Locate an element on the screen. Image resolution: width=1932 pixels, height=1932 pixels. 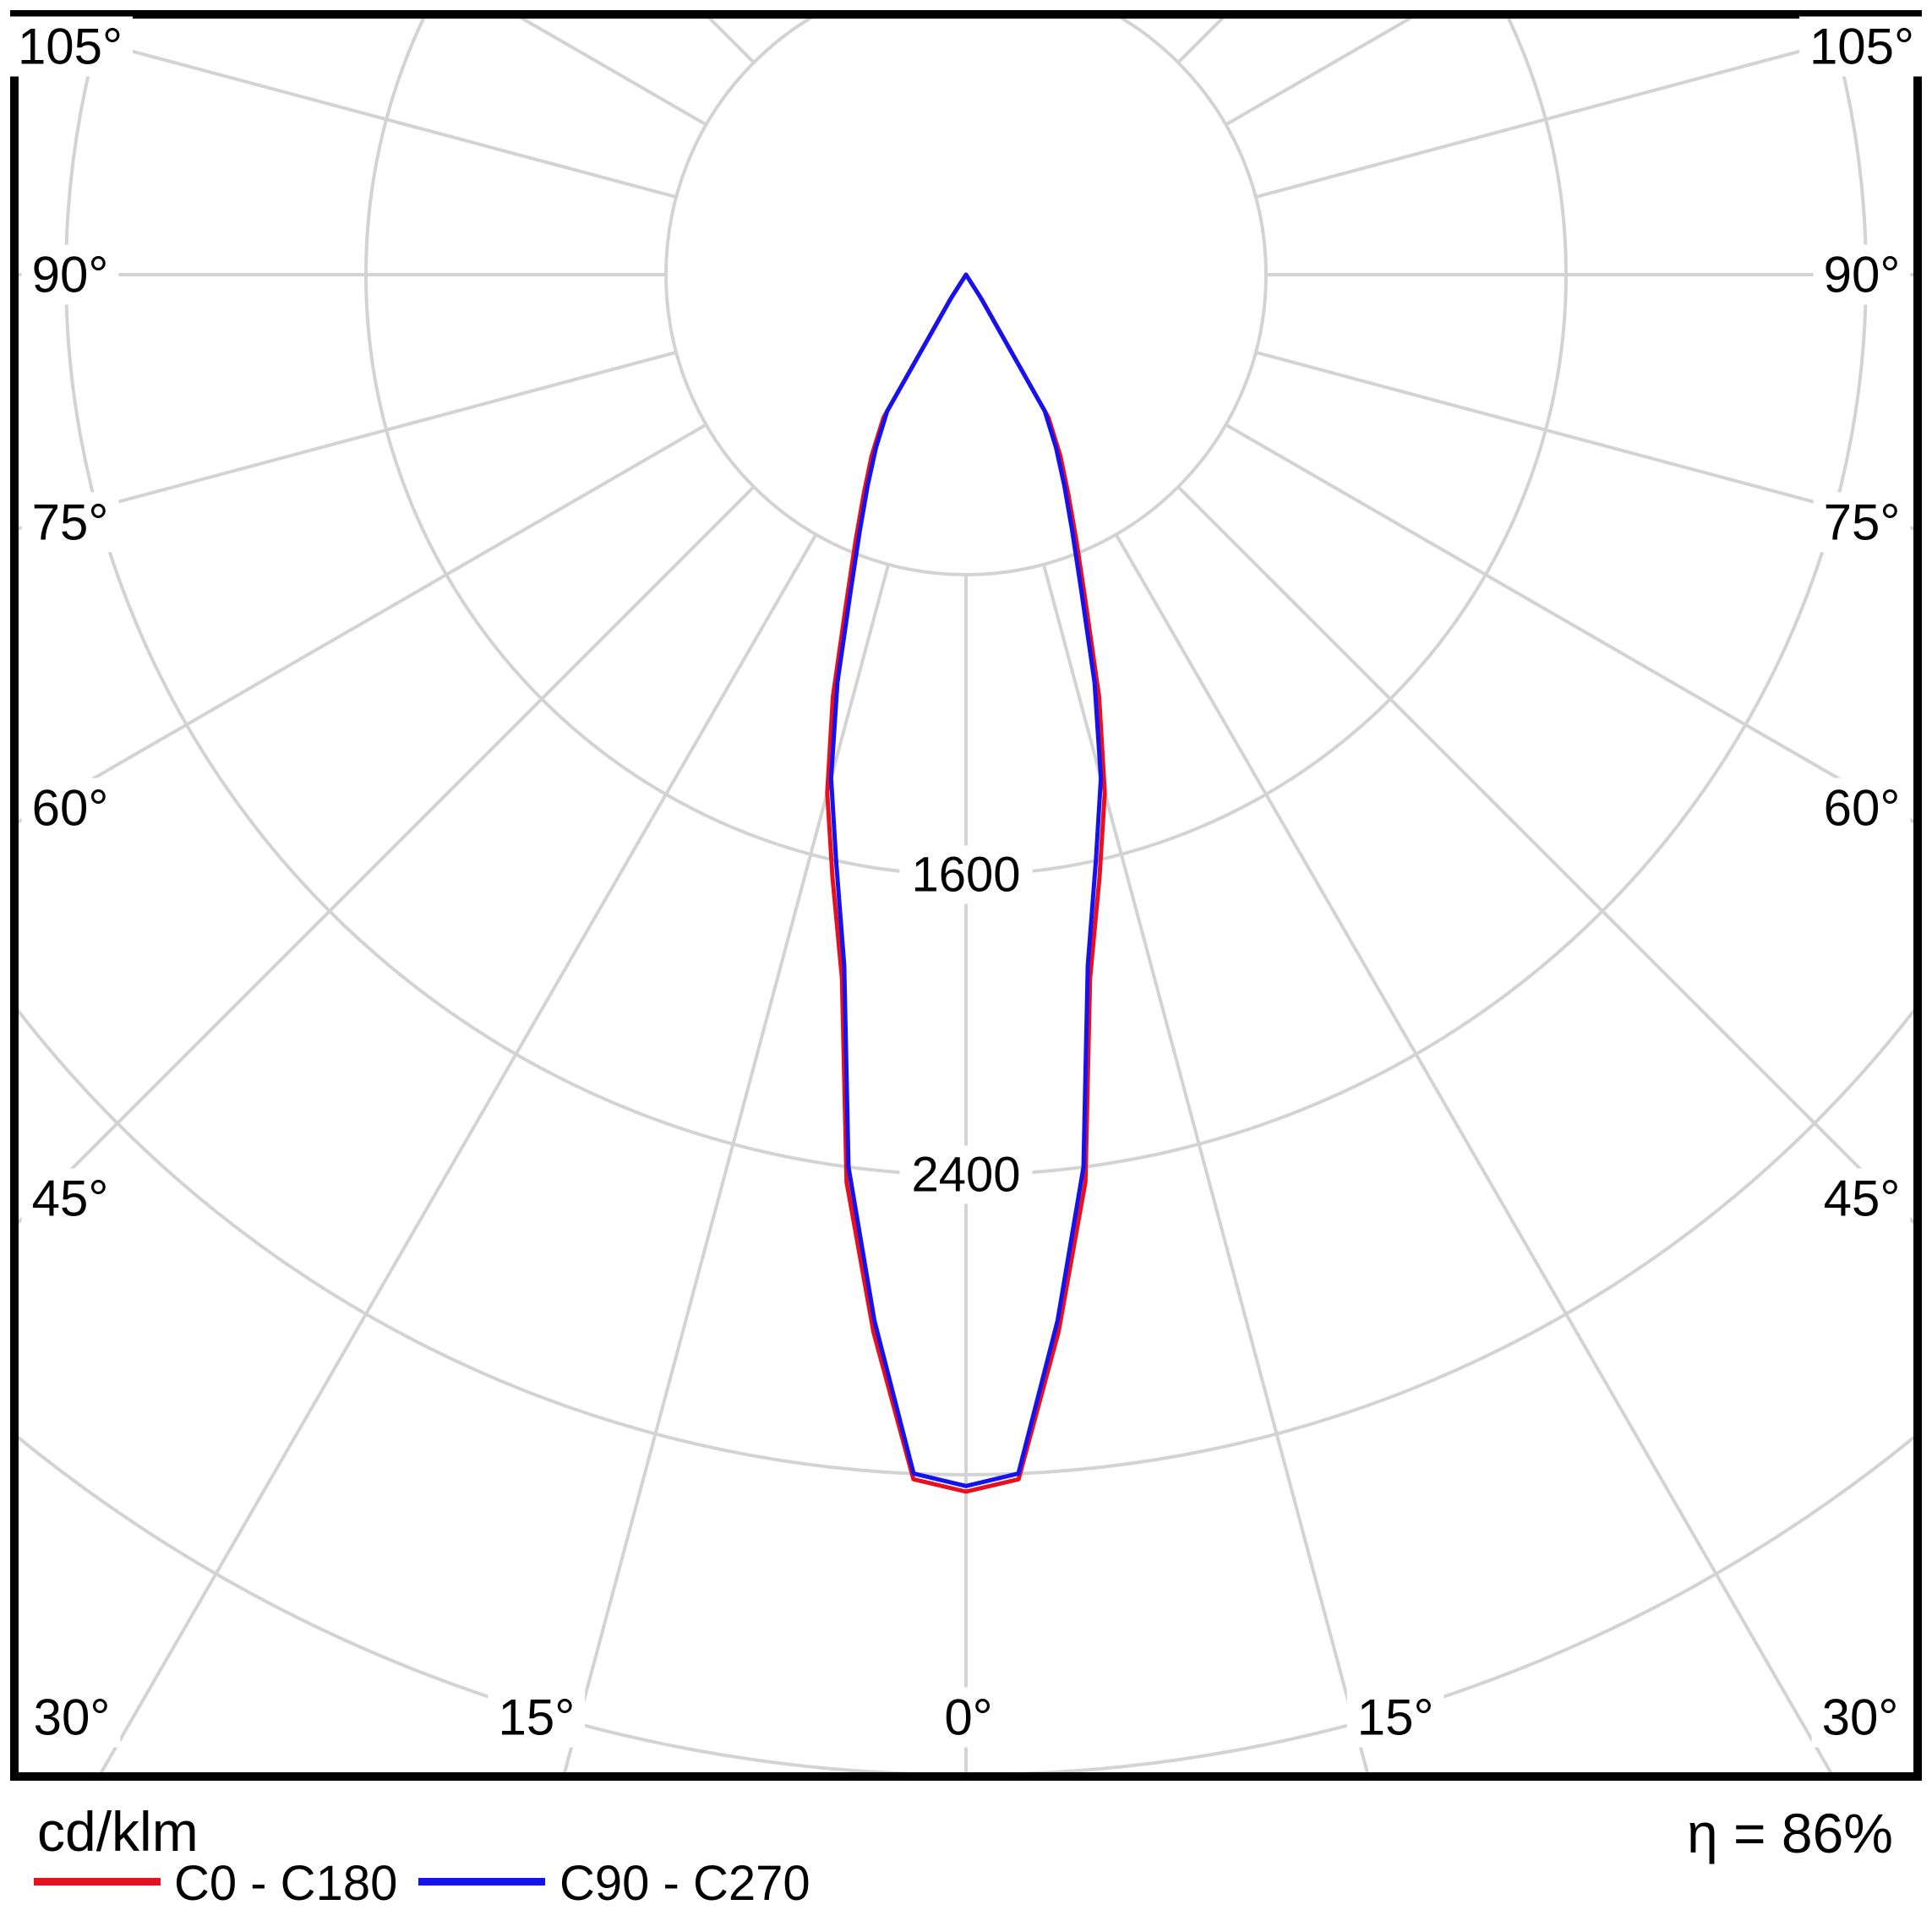
angle-label-105-right: 105° is located at coordinates (1861, 47).